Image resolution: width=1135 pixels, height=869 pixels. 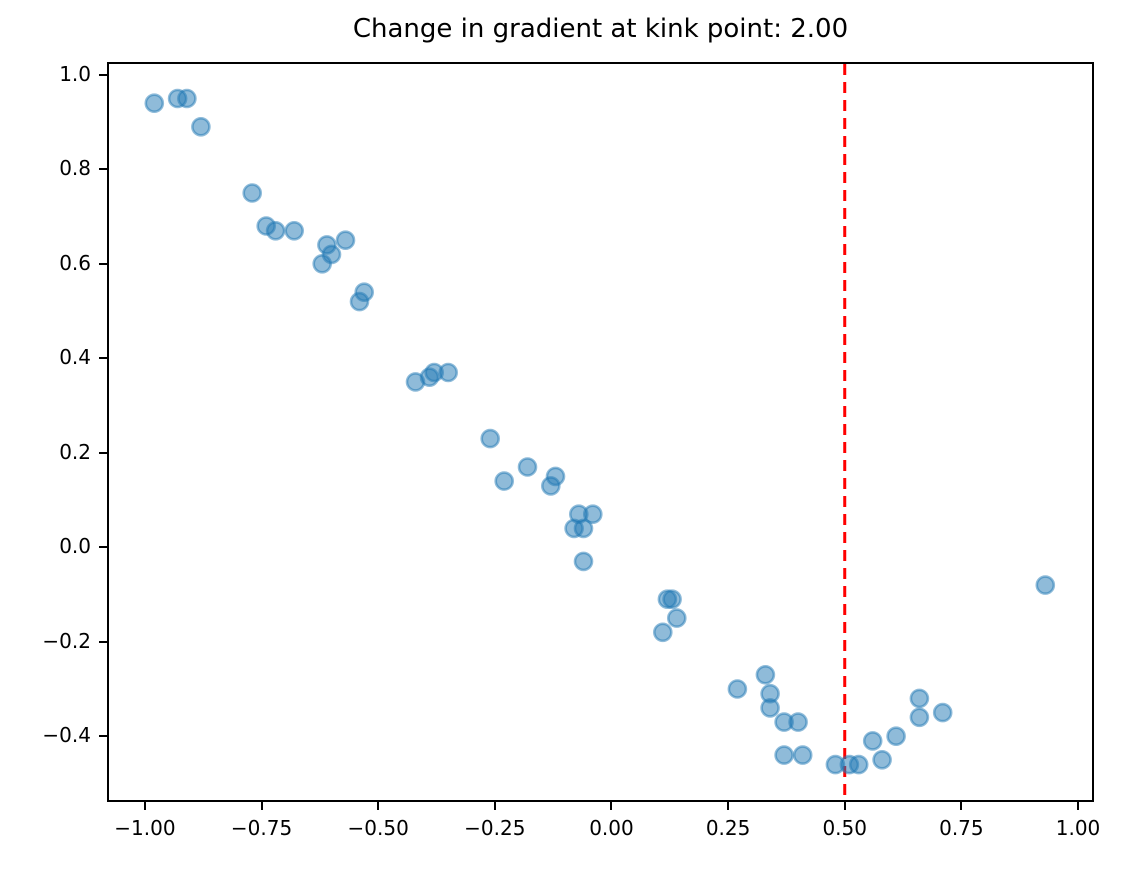 I want to click on y-tick-label: −0.4, so click(x=66, y=735).